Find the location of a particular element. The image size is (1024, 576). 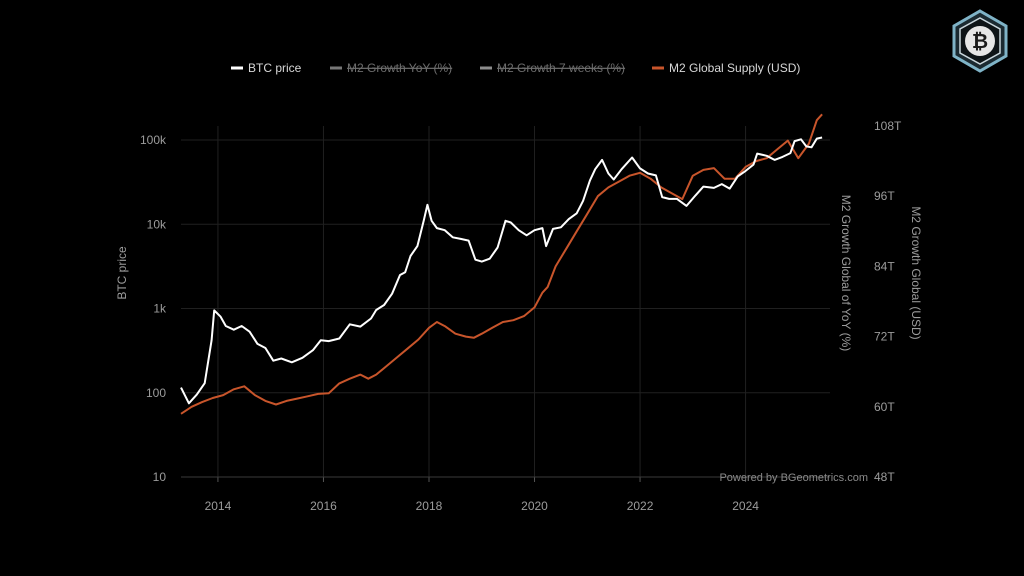

y-axis-right: 48T 60T 72T 84T 96T 108T is located at coordinates (888, 301).